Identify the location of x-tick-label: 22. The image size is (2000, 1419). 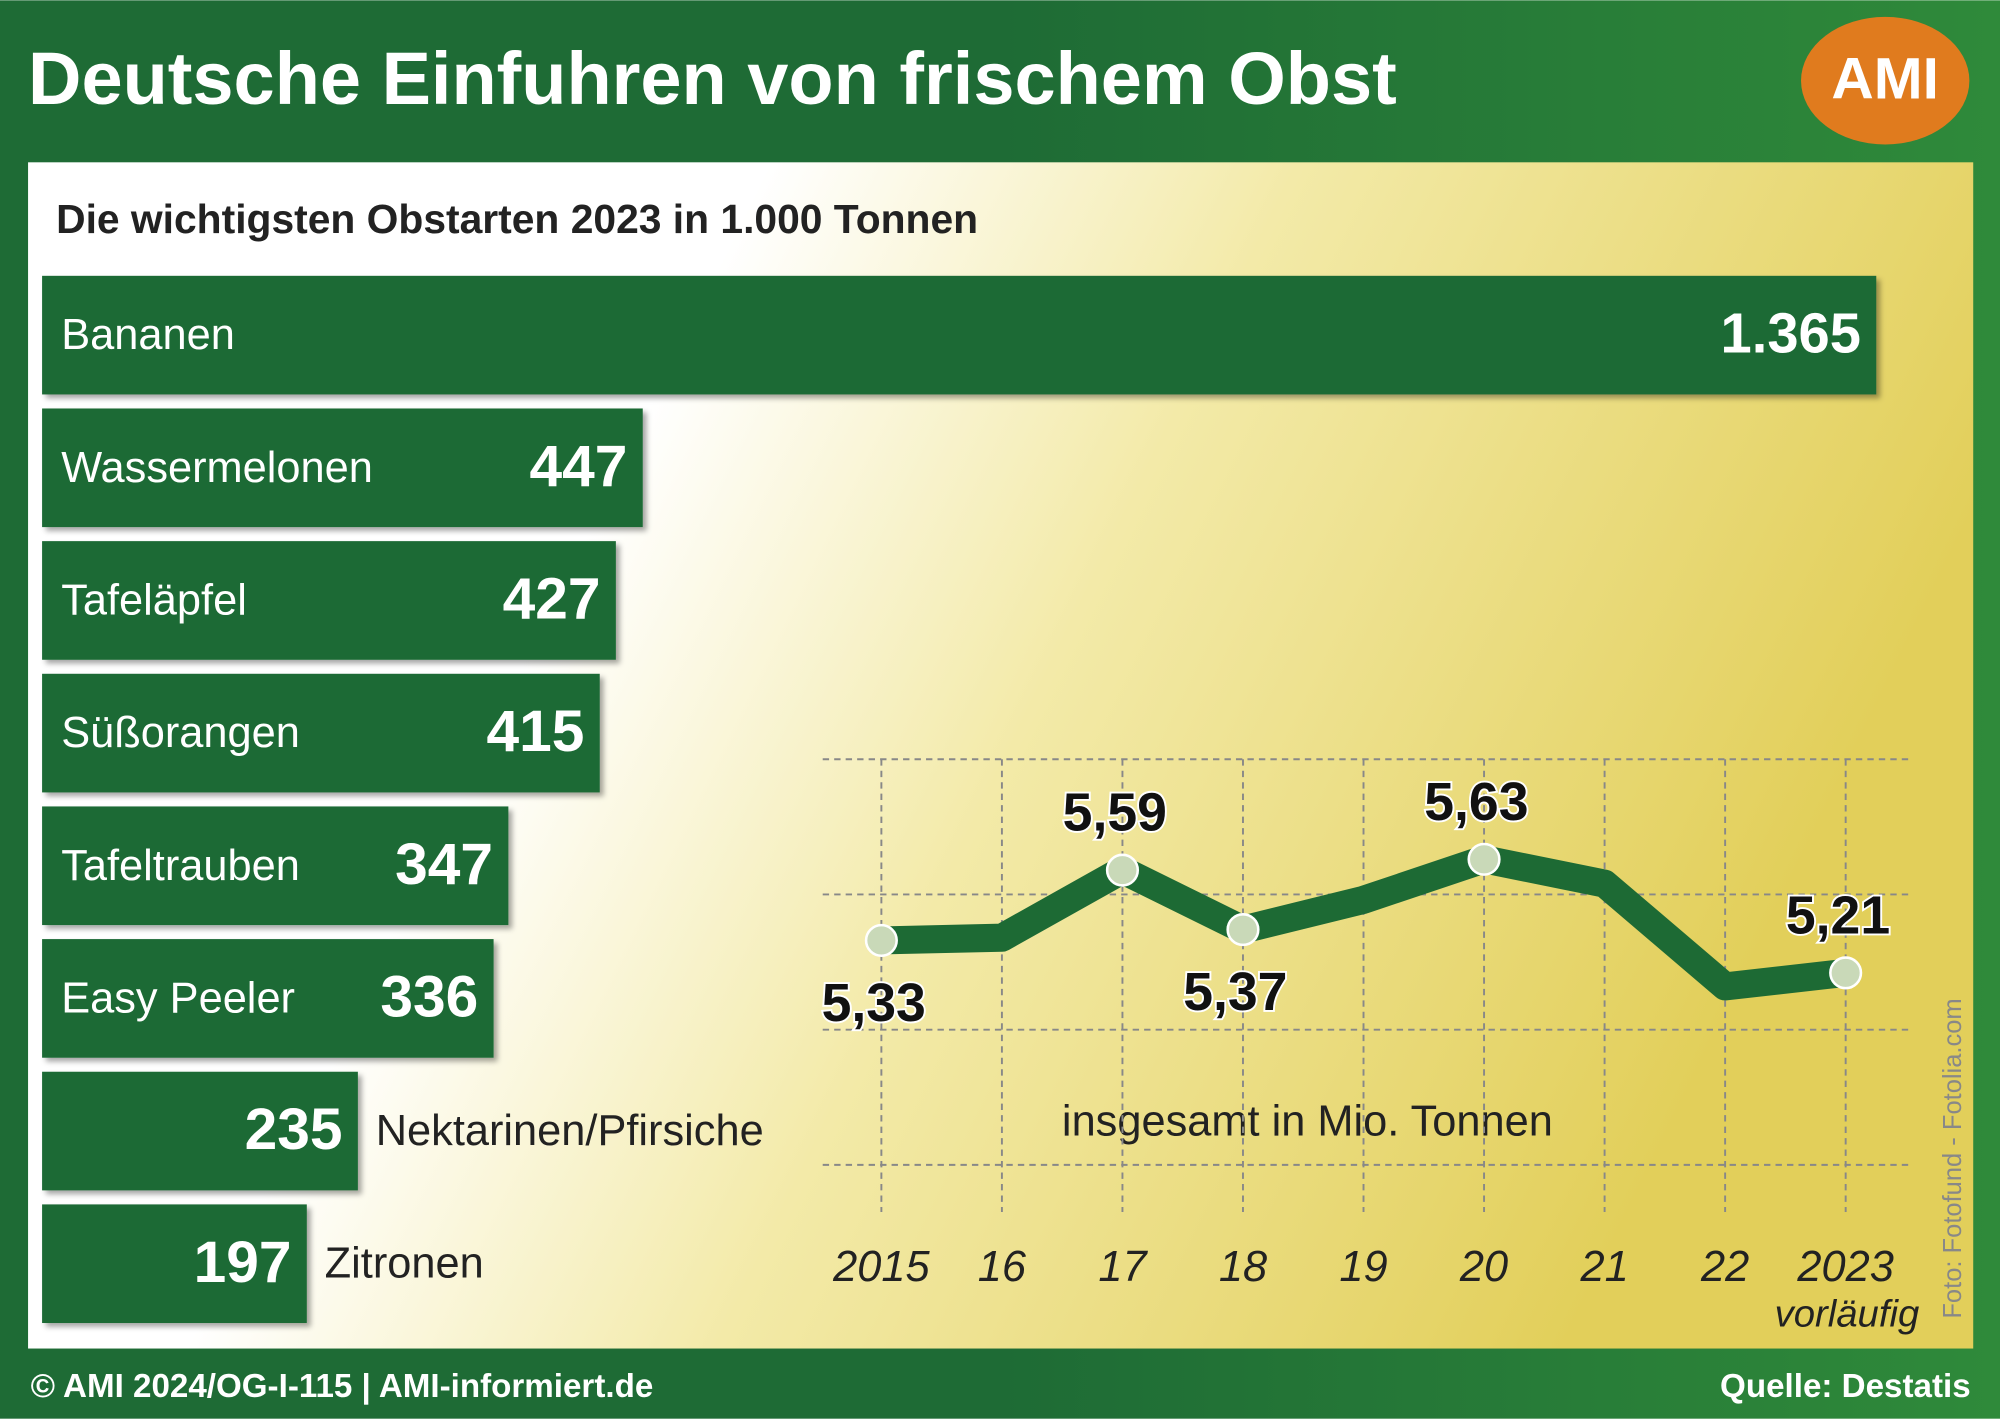
(1724, 1267).